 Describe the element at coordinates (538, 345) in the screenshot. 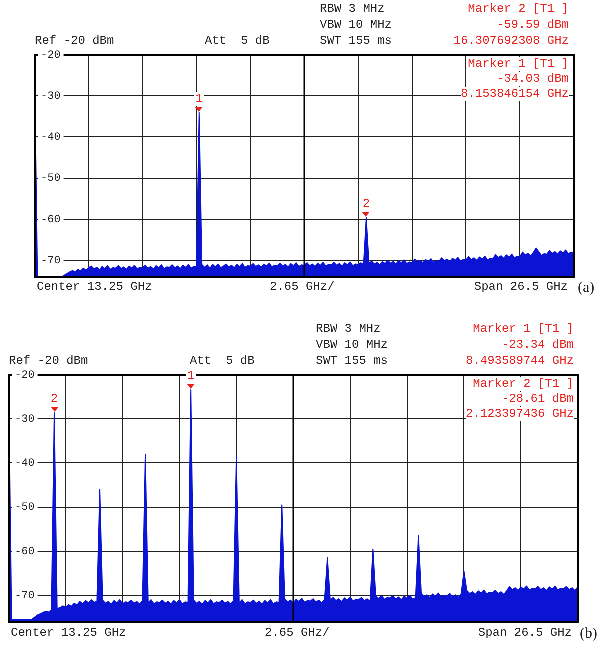

I see `text: -23.34 dBm` at that location.